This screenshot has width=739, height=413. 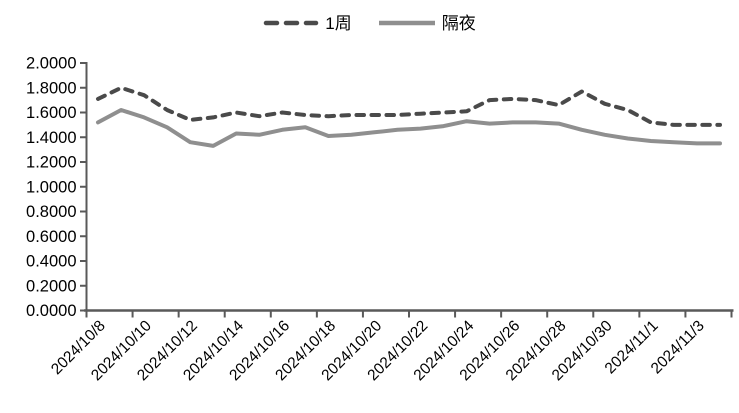 What do you see at coordinates (338, 23) in the screenshot?
I see `legend-label-1week: 1周` at bounding box center [338, 23].